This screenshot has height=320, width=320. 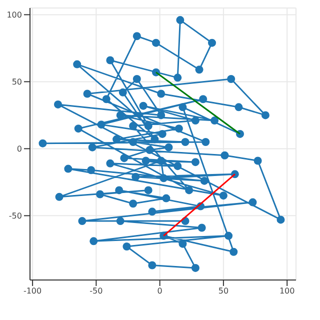 What do you see at coordinates (287, 291) in the screenshot?
I see `x-tick-label: 100` at bounding box center [287, 291].